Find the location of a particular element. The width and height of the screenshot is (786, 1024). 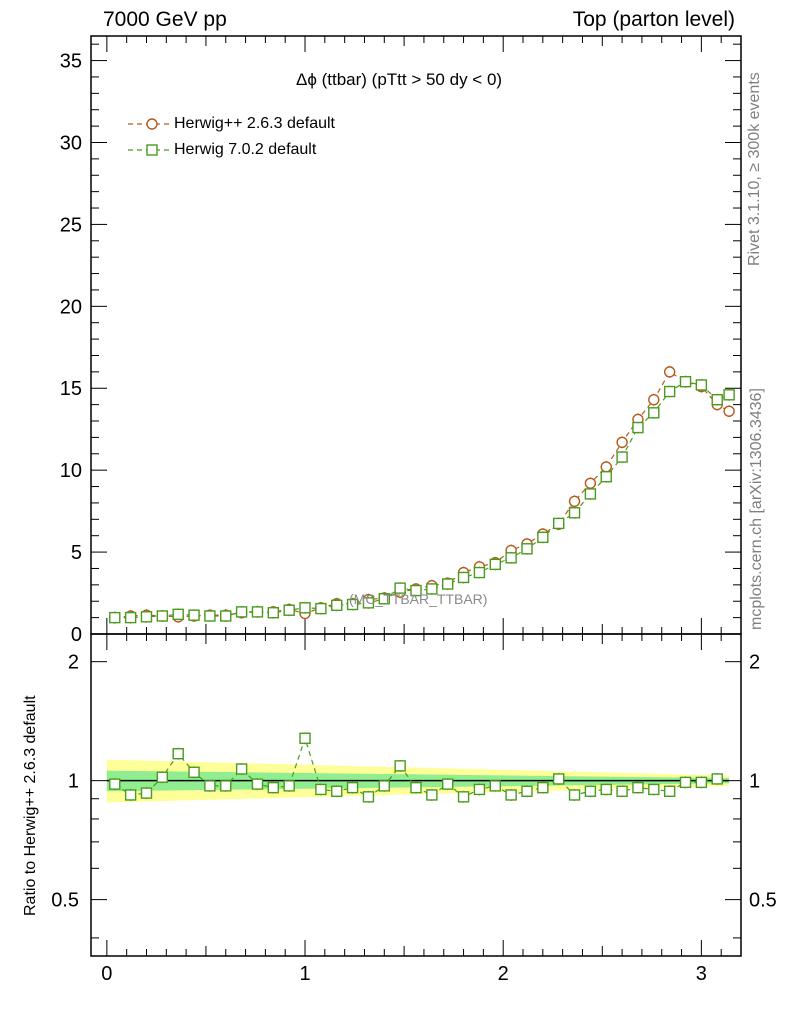

ratio-y-tick-label: 2 is located at coordinates (73, 663).